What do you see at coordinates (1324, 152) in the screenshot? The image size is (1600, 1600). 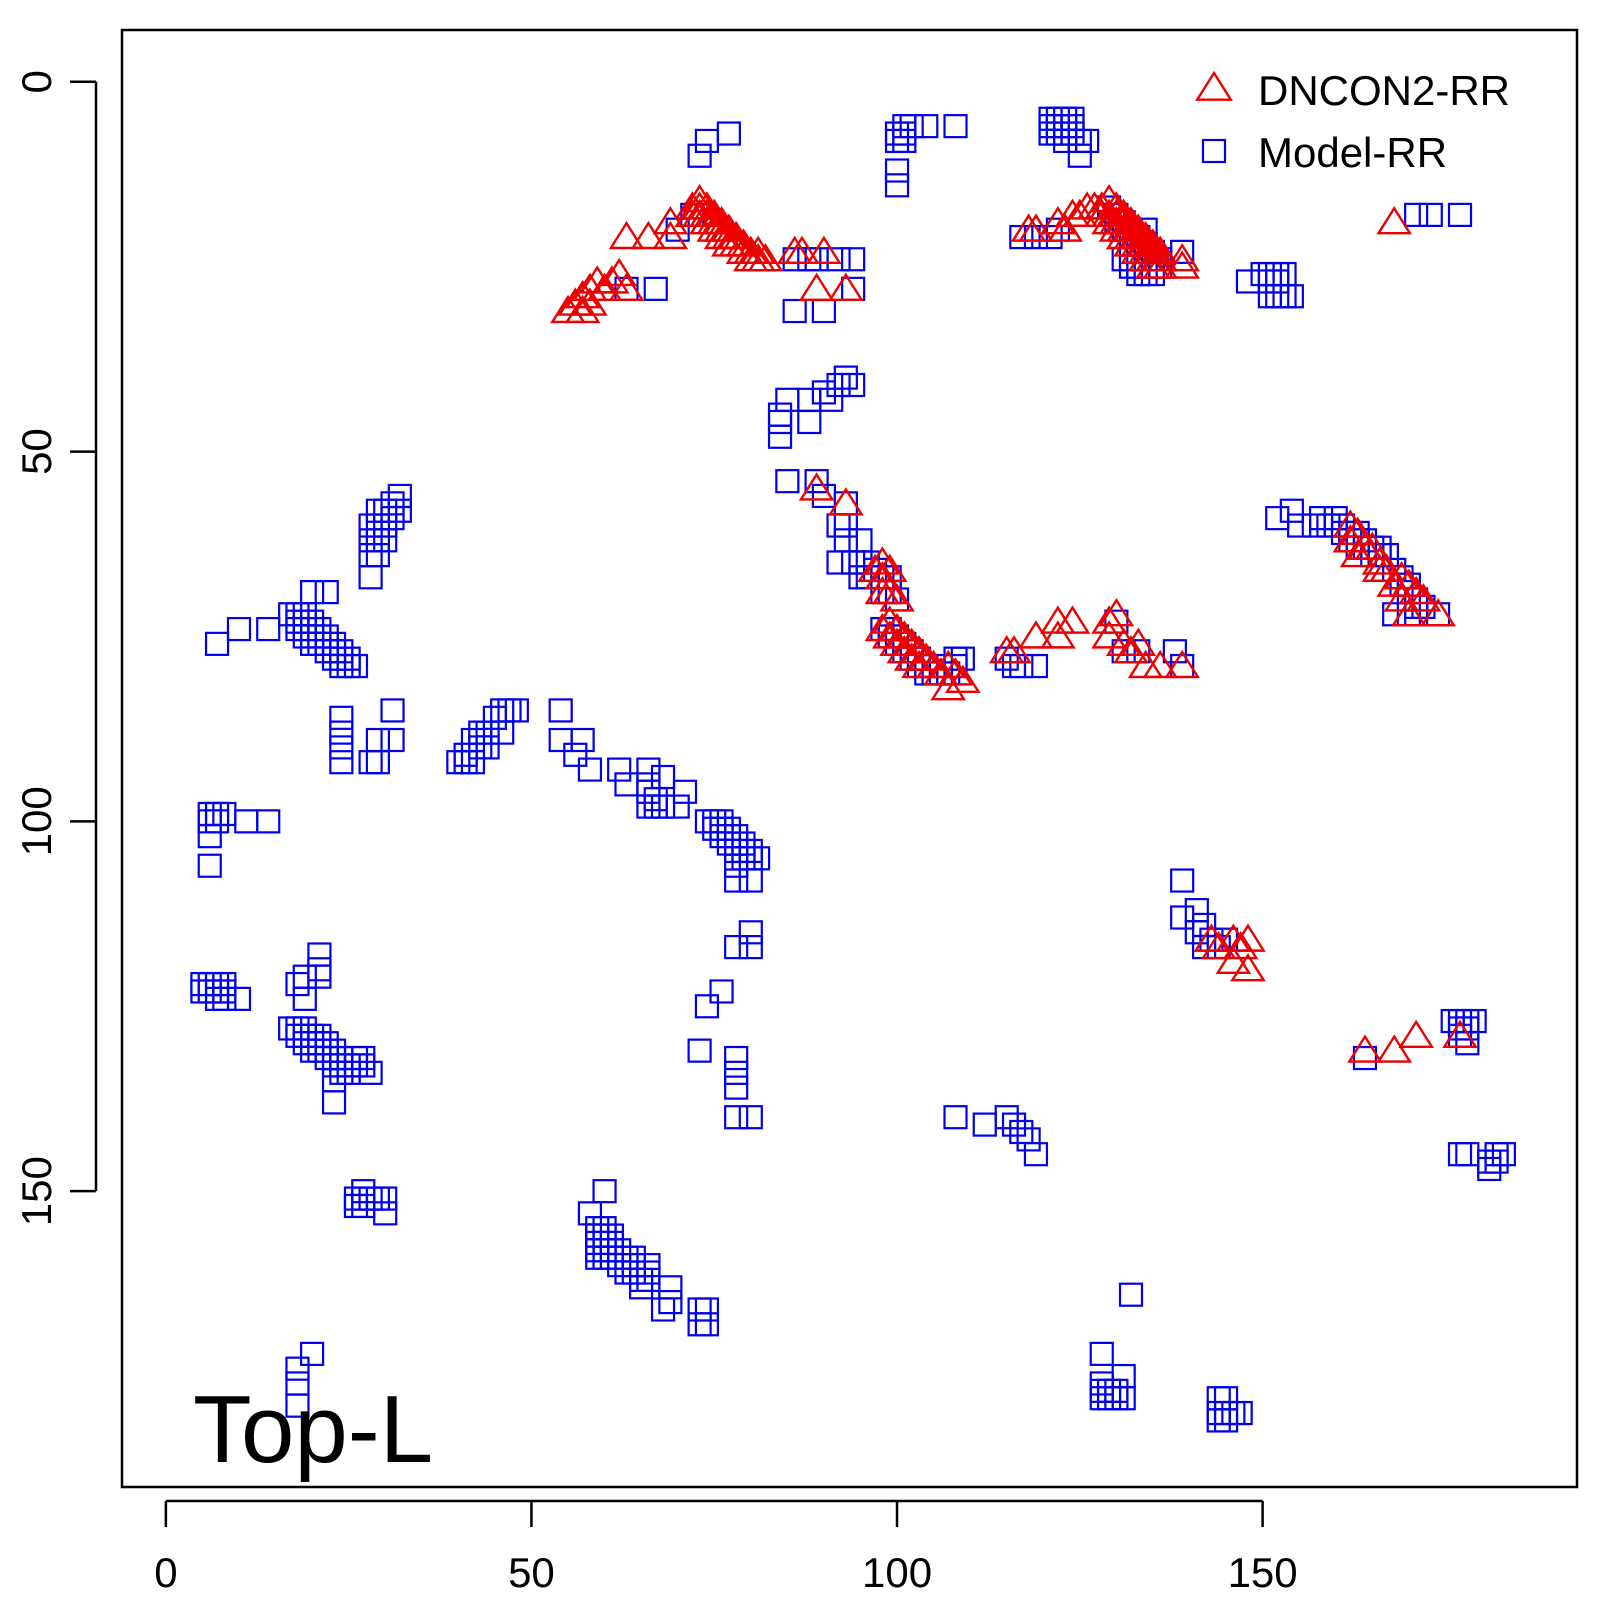 I see `legend-item-model-rr: Model-RR` at bounding box center [1324, 152].